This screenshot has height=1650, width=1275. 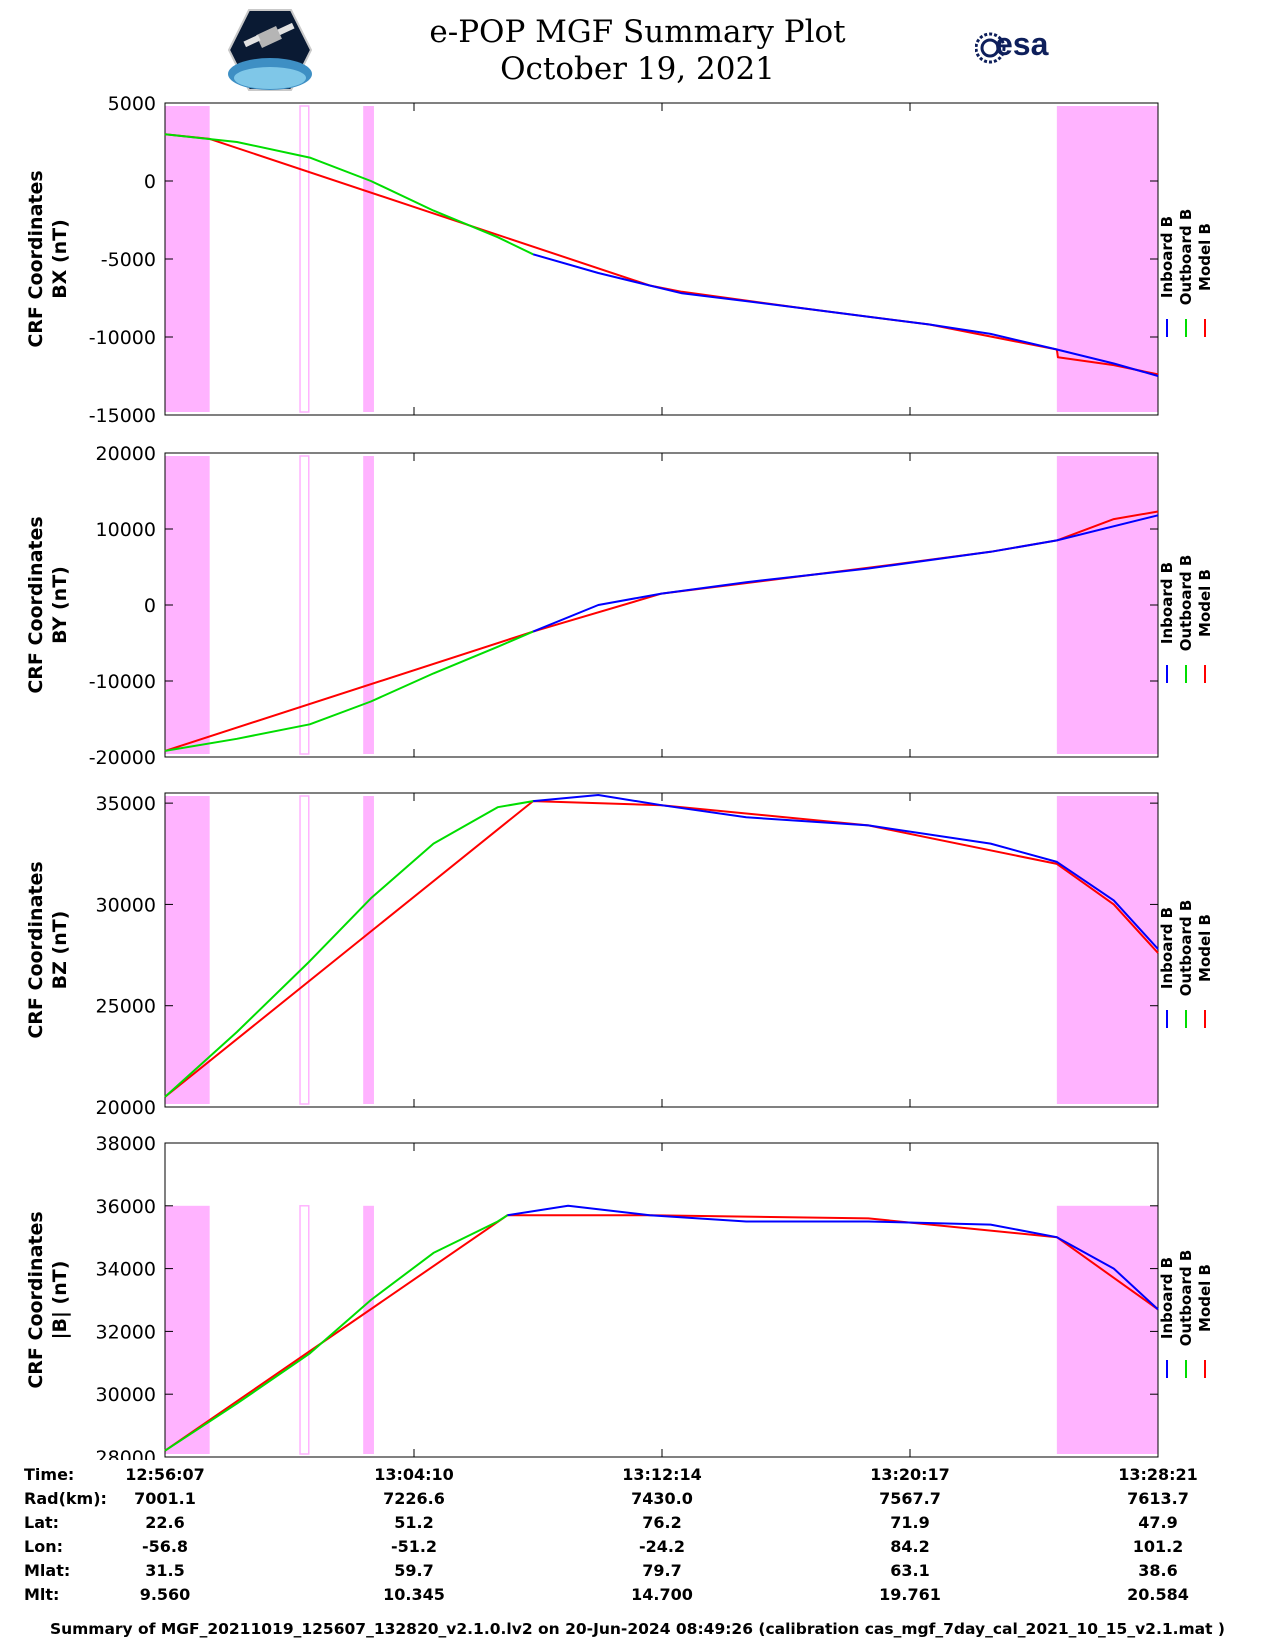 What do you see at coordinates (414, 1594) in the screenshot?
I see `info-cell: 10.345` at bounding box center [414, 1594].